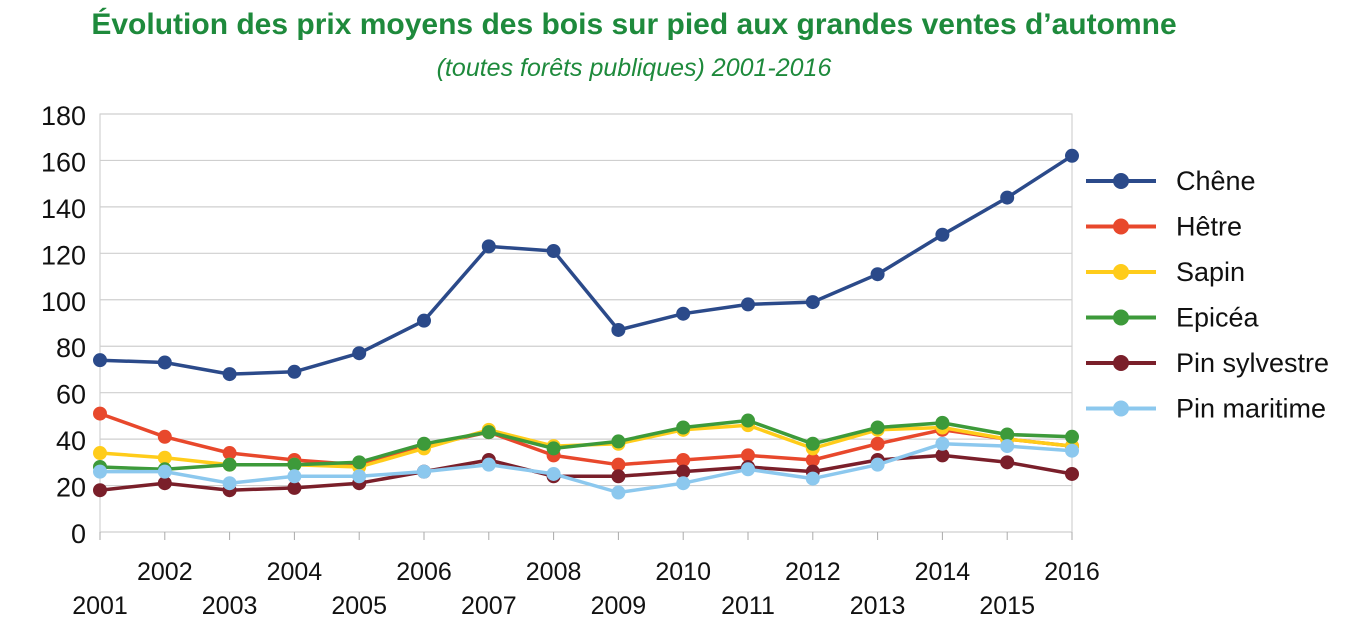 The height and width of the screenshot is (620, 1352). I want to click on x-tick-label: 2001, so click(100, 606).